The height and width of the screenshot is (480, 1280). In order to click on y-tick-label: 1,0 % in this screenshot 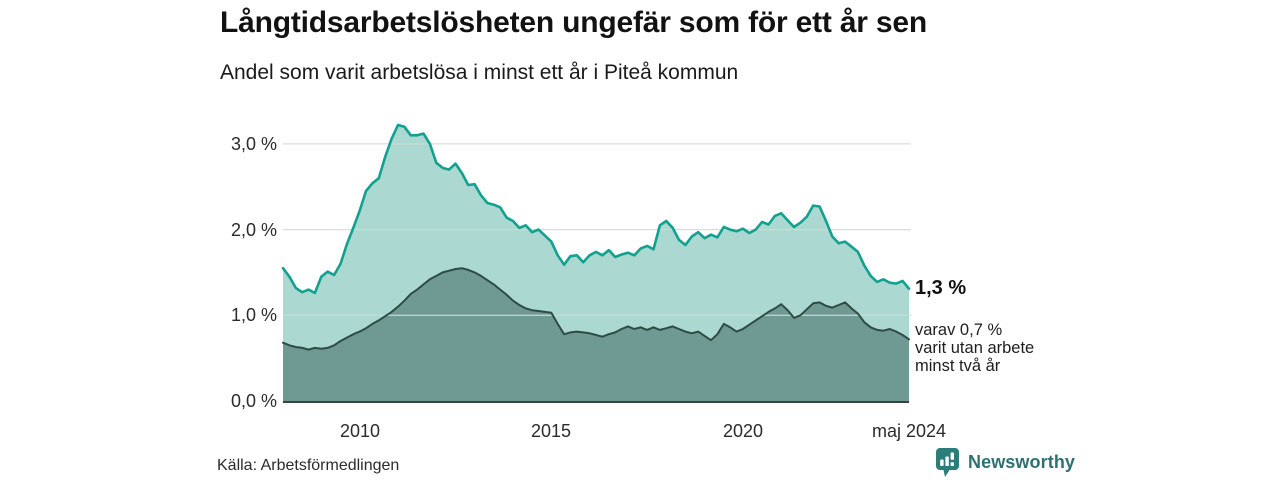, I will do `click(253, 315)`.